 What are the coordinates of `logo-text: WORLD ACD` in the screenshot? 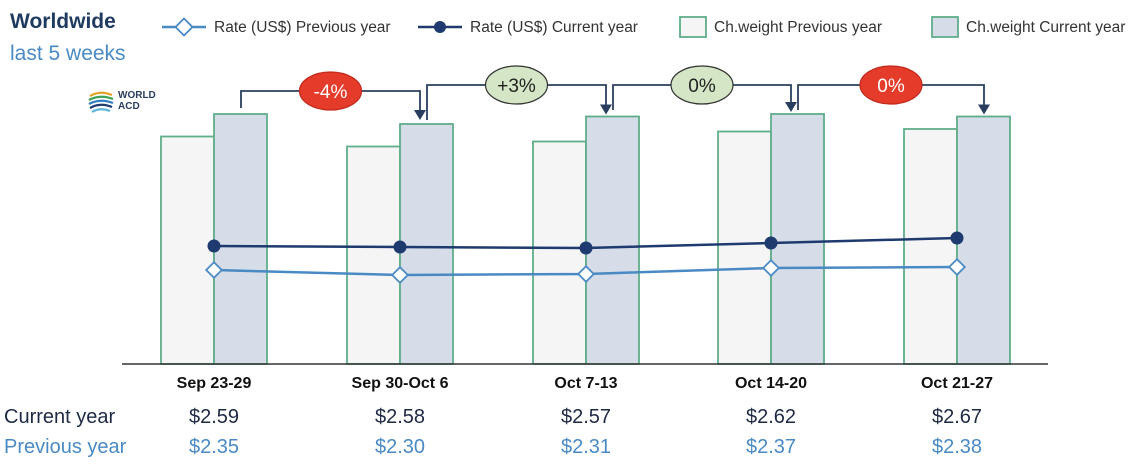 It's located at (137, 101).